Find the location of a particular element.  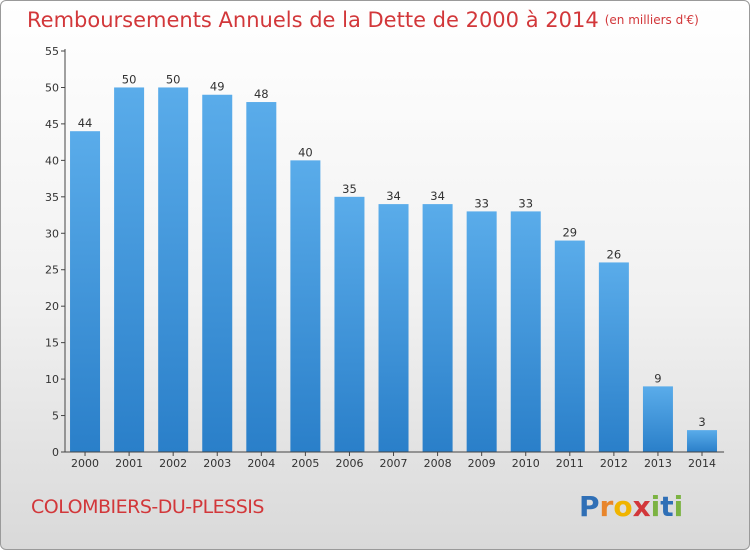

logo-letter: t is located at coordinates (667, 506).